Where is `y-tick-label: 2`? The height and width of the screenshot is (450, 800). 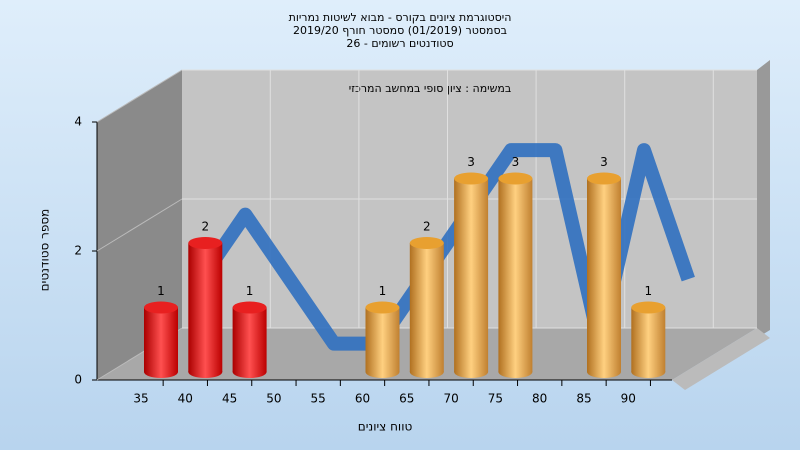
y-tick-label: 2 is located at coordinates (78, 251).